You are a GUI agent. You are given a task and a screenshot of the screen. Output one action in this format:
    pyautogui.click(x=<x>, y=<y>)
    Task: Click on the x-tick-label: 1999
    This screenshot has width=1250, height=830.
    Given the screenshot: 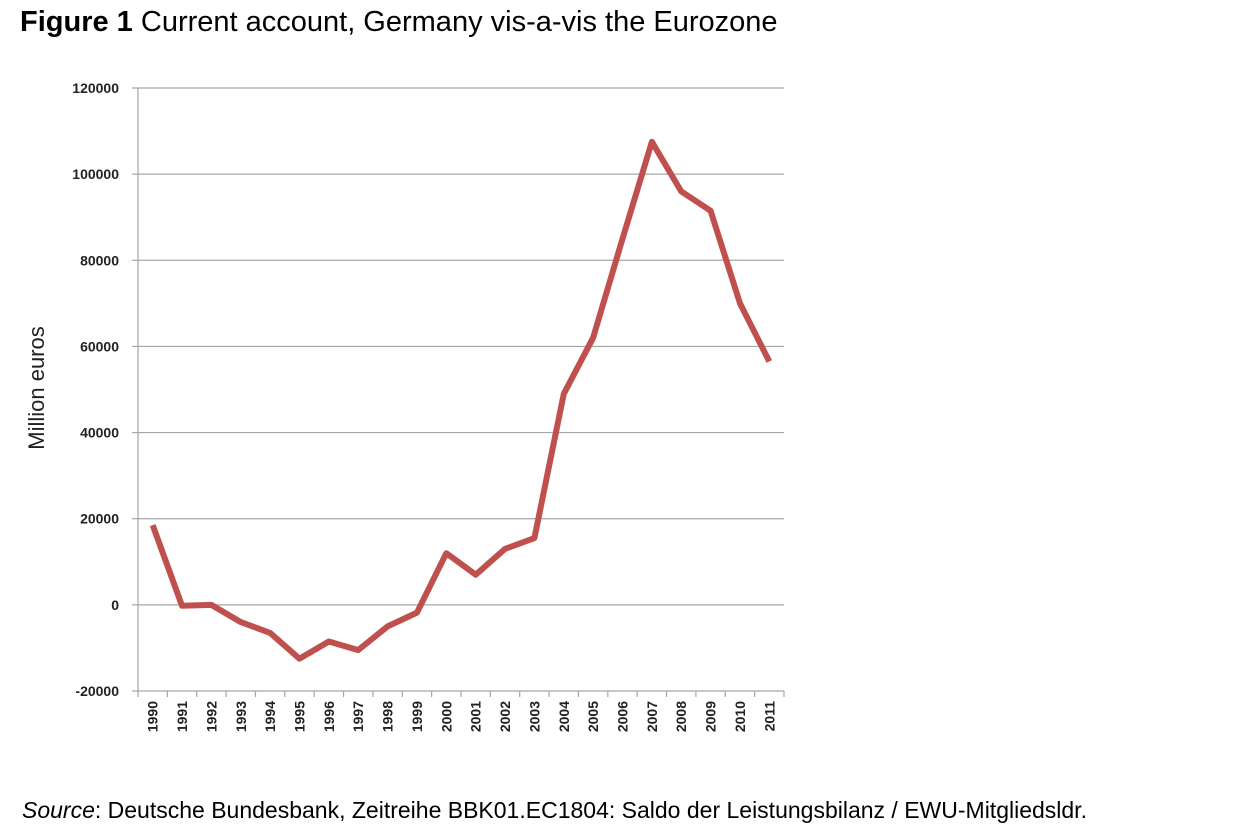 What is the action you would take?
    pyautogui.click(x=417, y=716)
    